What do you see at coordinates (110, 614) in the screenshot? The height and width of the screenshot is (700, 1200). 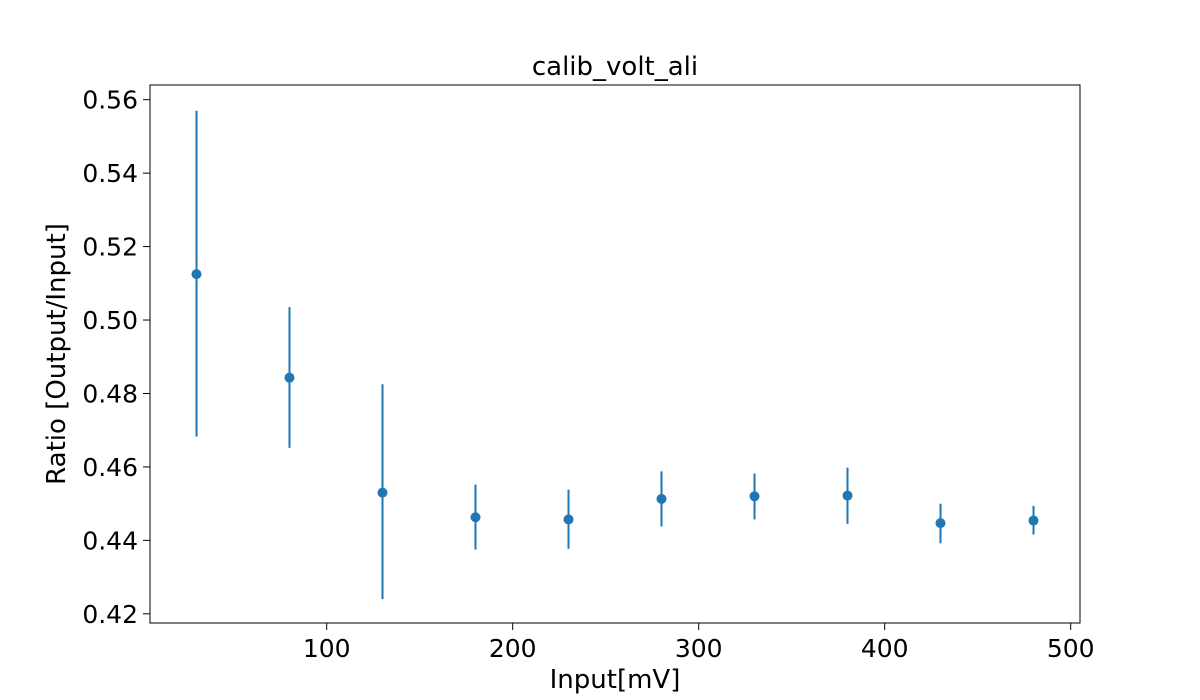 I see `y-tick-label: 0.42` at bounding box center [110, 614].